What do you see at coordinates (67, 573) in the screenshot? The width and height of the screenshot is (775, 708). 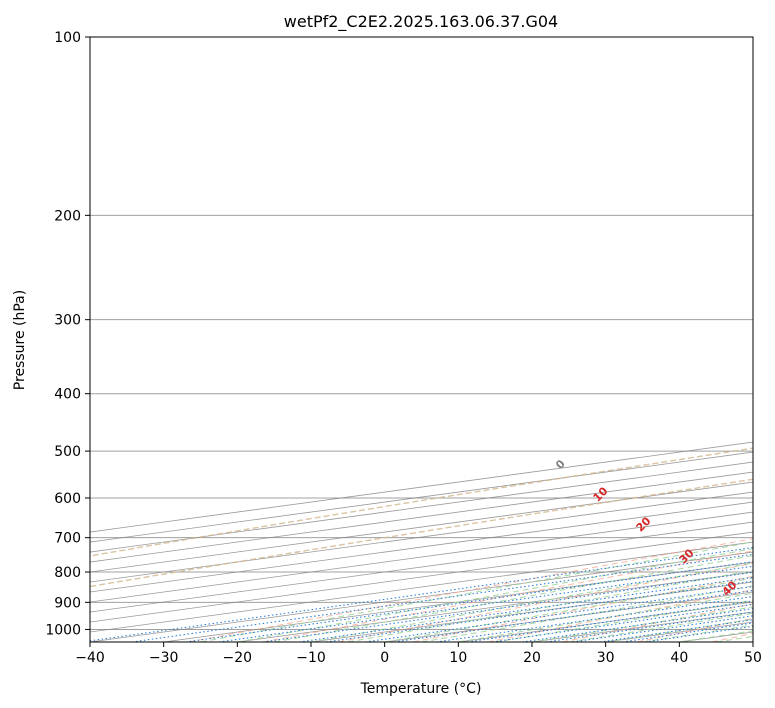 I see `y-tick-label: 800` at bounding box center [67, 573].